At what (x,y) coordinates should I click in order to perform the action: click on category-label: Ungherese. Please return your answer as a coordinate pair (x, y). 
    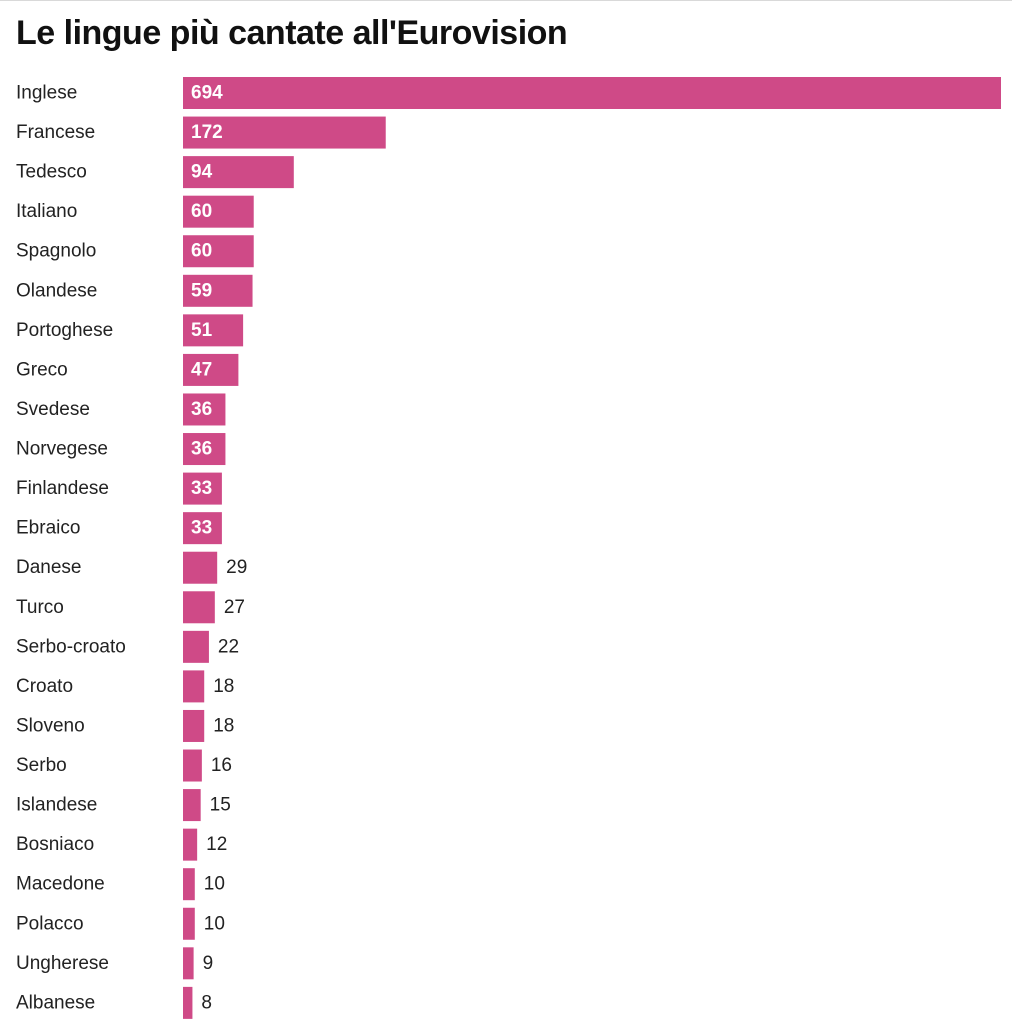
    Looking at the image, I should click on (62, 963).